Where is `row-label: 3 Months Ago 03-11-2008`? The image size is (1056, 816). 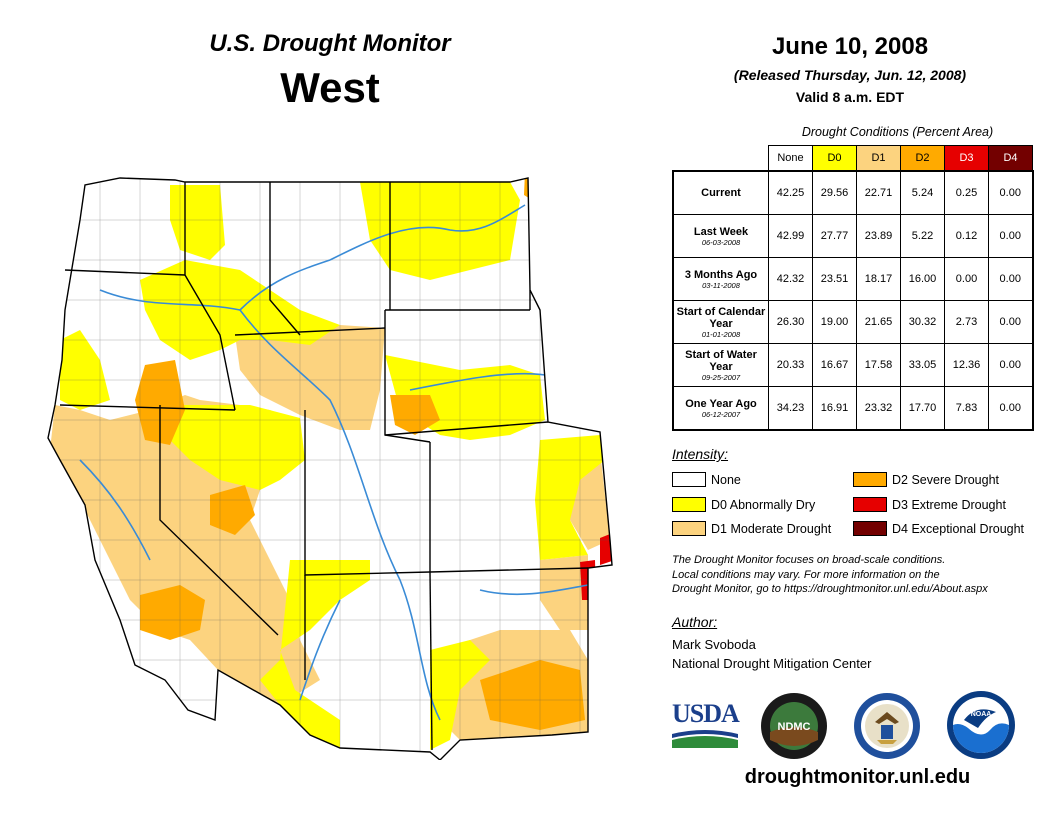
row-label: 3 Months Ago 03-11-2008 is located at coordinates (720, 279).